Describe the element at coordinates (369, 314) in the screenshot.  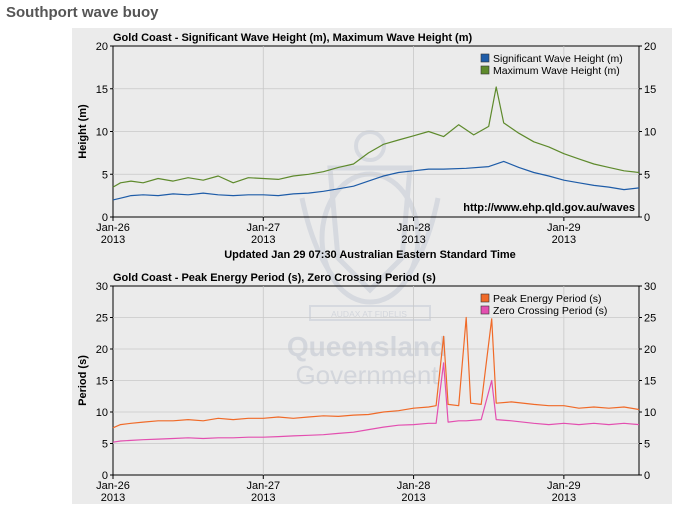
I see `watermark-motto: AUDAX AT FIDELIS` at that location.